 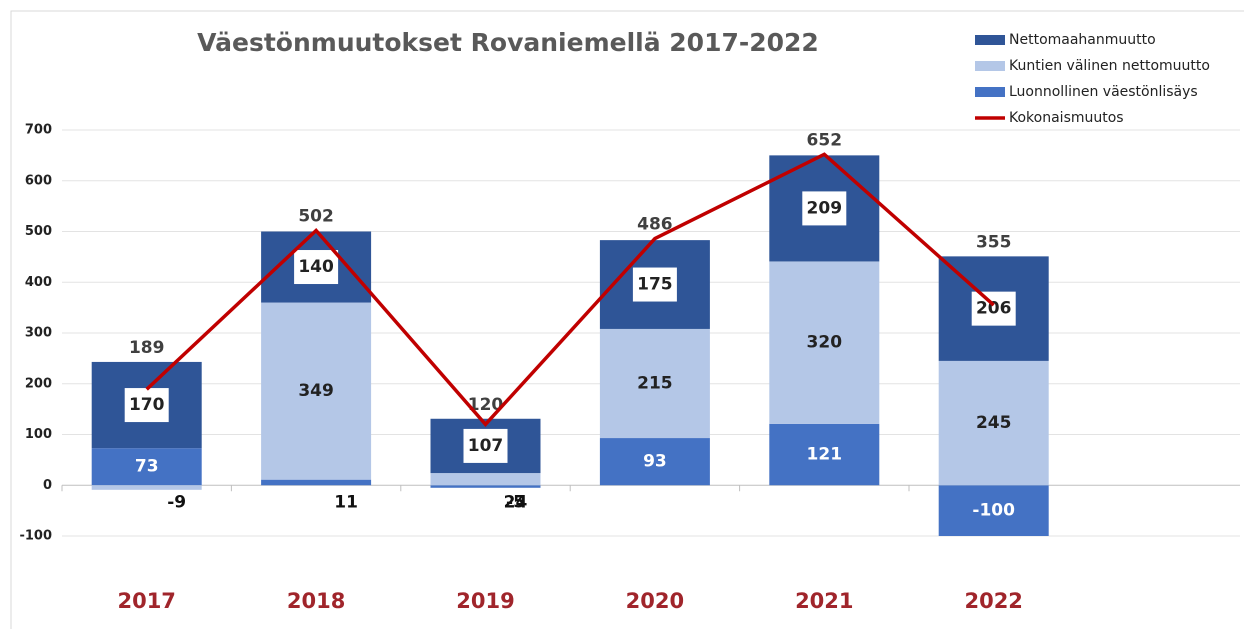 I want to click on data-label: 93, so click(x=655, y=462).